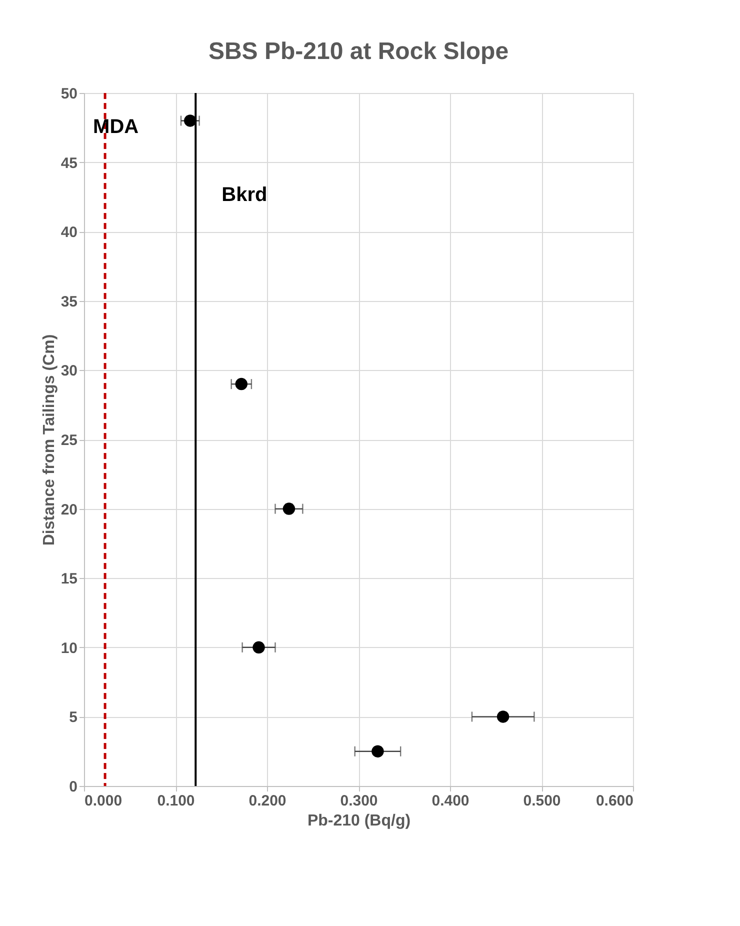 Image resolution: width=740 pixels, height=926 pixels. Describe the element at coordinates (116, 127) in the screenshot. I see `ref-line-label: MDA` at that location.